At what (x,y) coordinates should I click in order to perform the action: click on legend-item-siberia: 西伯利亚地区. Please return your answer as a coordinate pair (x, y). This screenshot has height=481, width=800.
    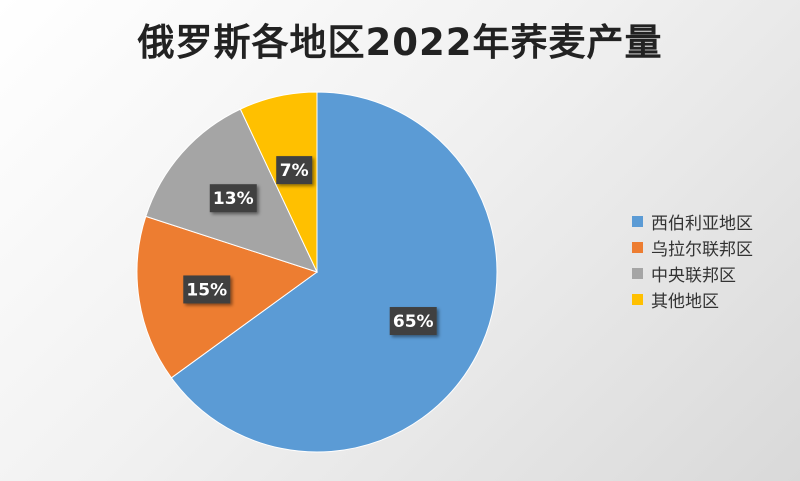
    Looking at the image, I should click on (692, 221).